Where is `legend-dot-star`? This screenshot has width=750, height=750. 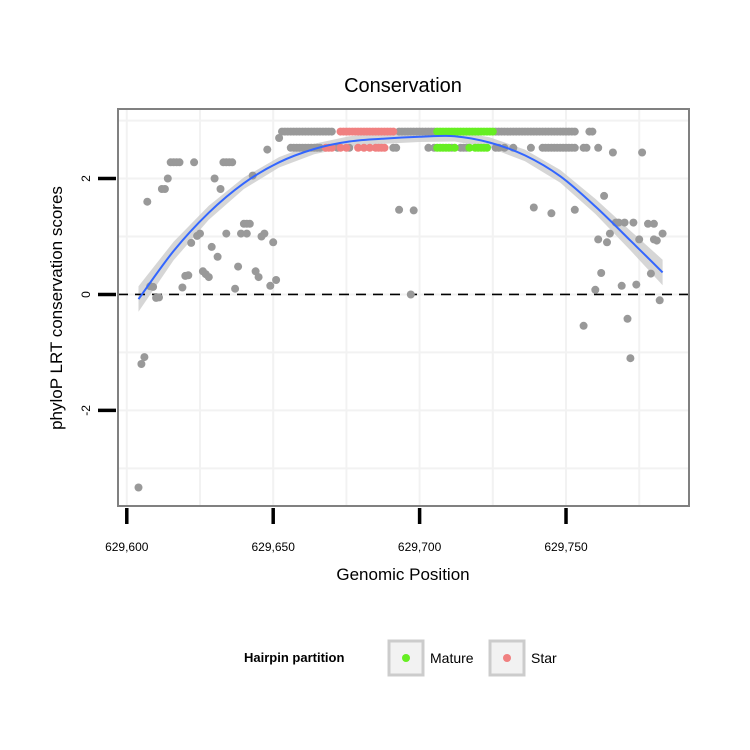
legend-dot-star is located at coordinates (507, 658).